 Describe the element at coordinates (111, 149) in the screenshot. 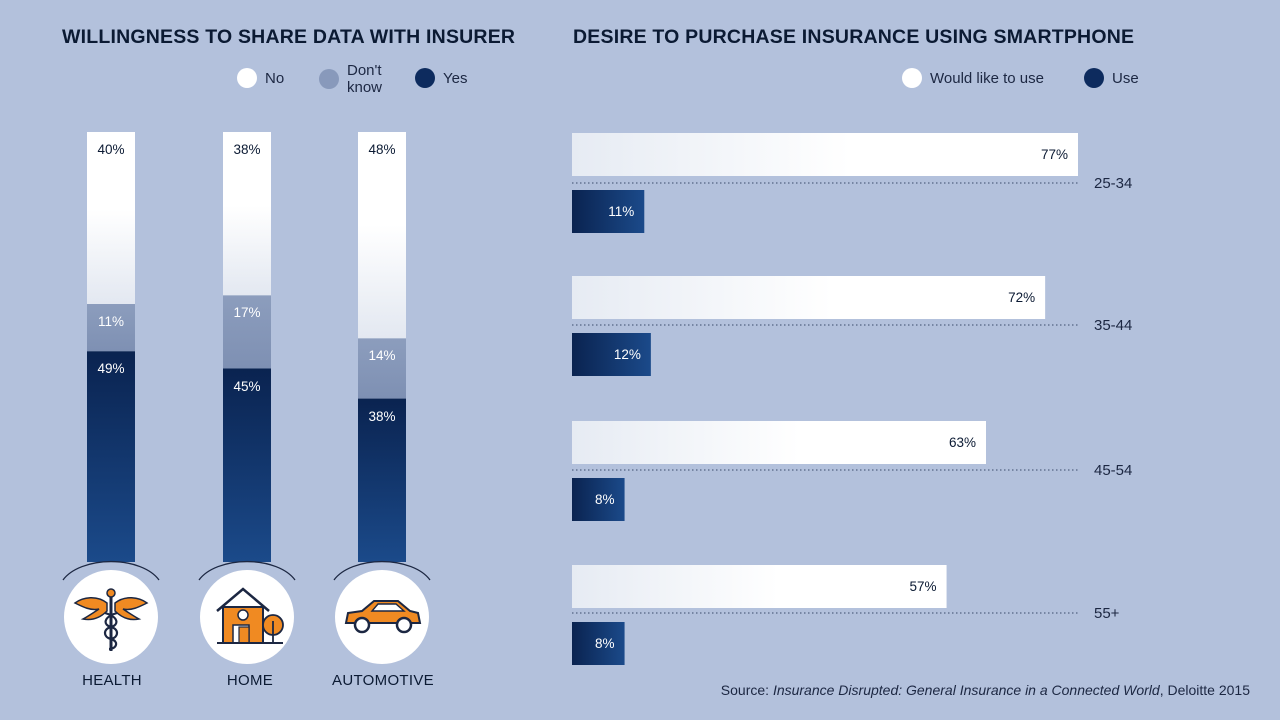

I see `bar-value-label: 40%` at that location.